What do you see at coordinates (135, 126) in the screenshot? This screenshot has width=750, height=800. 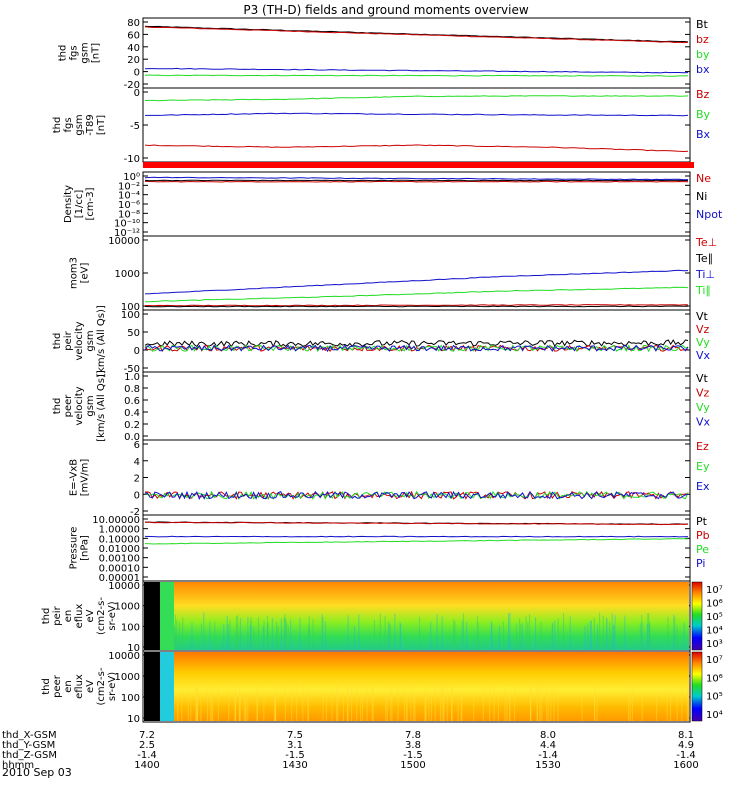 I see `y-tick-label: -5` at bounding box center [135, 126].